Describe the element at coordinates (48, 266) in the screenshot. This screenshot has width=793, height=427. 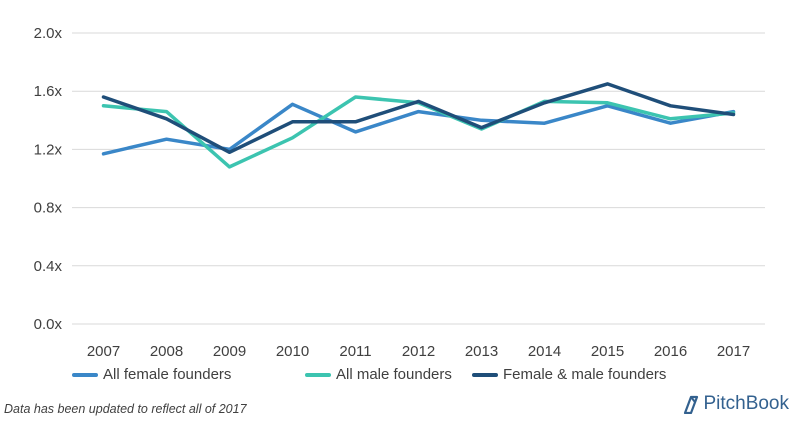
I see `y-tick-label: 0.4x` at that location.